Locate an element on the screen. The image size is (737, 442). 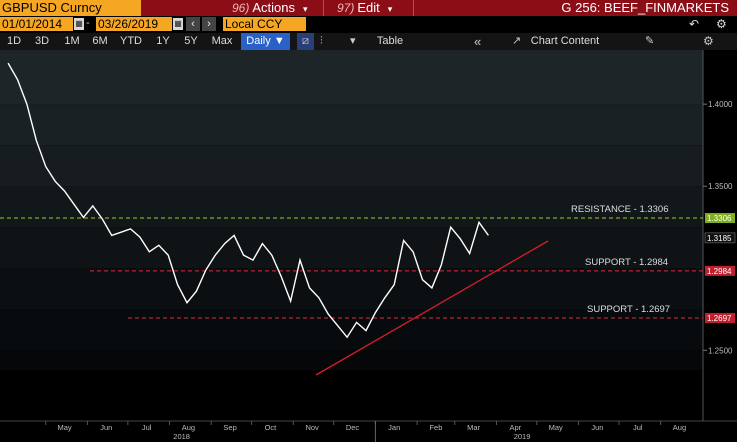
edit-label: Edit is located at coordinates (368, 7).